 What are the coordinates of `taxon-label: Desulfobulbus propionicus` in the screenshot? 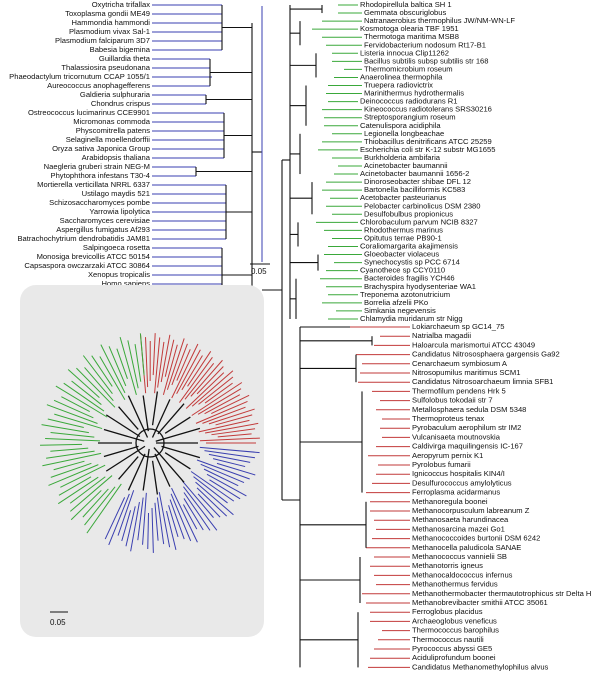 It's located at (408, 213).